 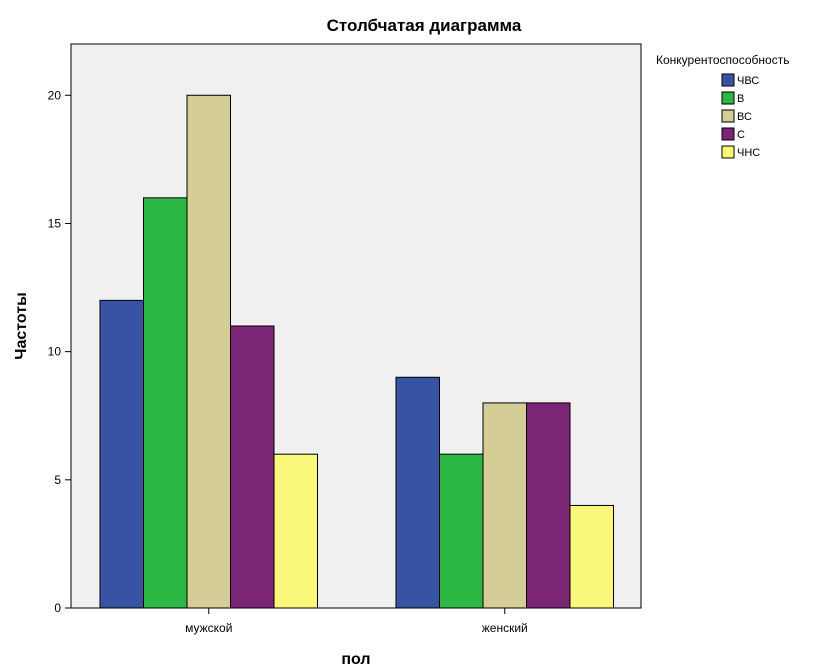 I want to click on y-tick-label: 20, so click(x=55, y=95).